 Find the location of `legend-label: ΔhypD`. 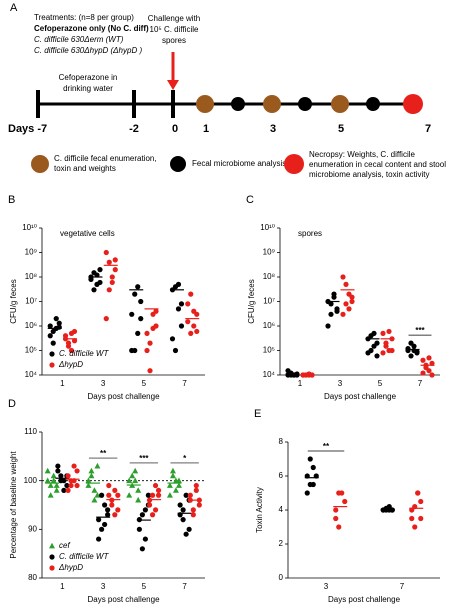

legend-label: ΔhypD is located at coordinates (70, 364).